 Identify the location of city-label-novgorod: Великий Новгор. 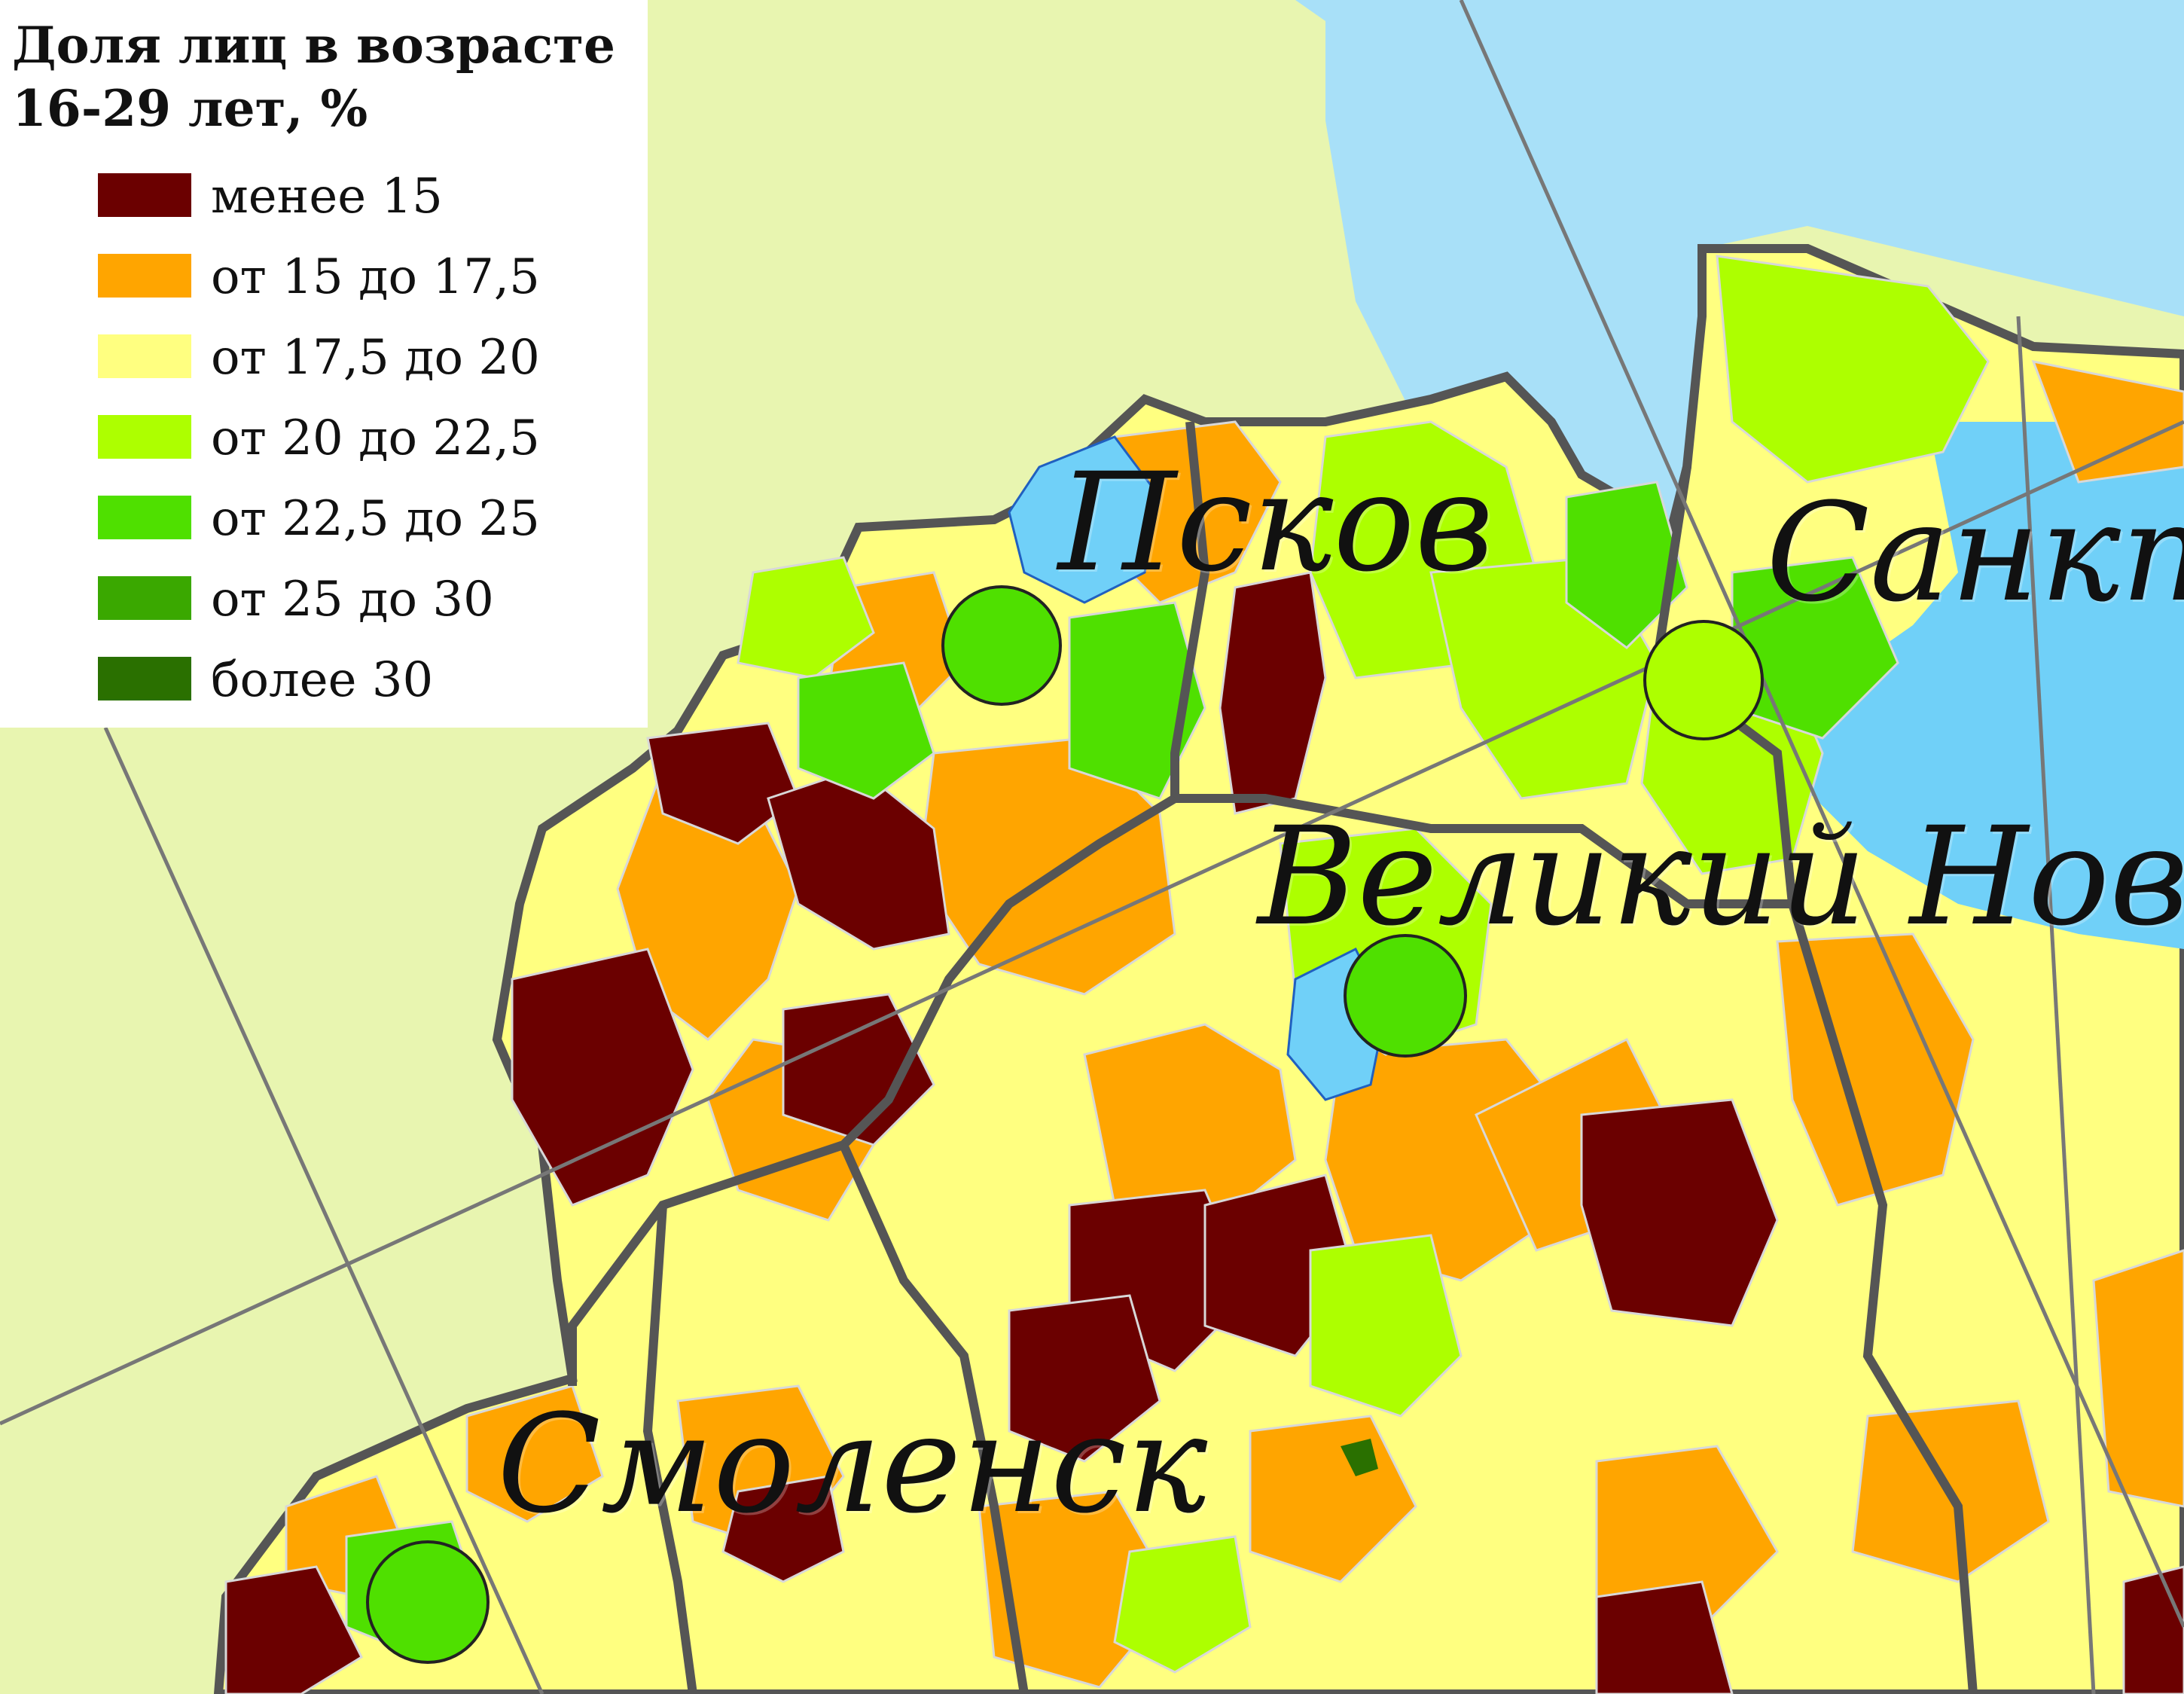
(1721, 877).